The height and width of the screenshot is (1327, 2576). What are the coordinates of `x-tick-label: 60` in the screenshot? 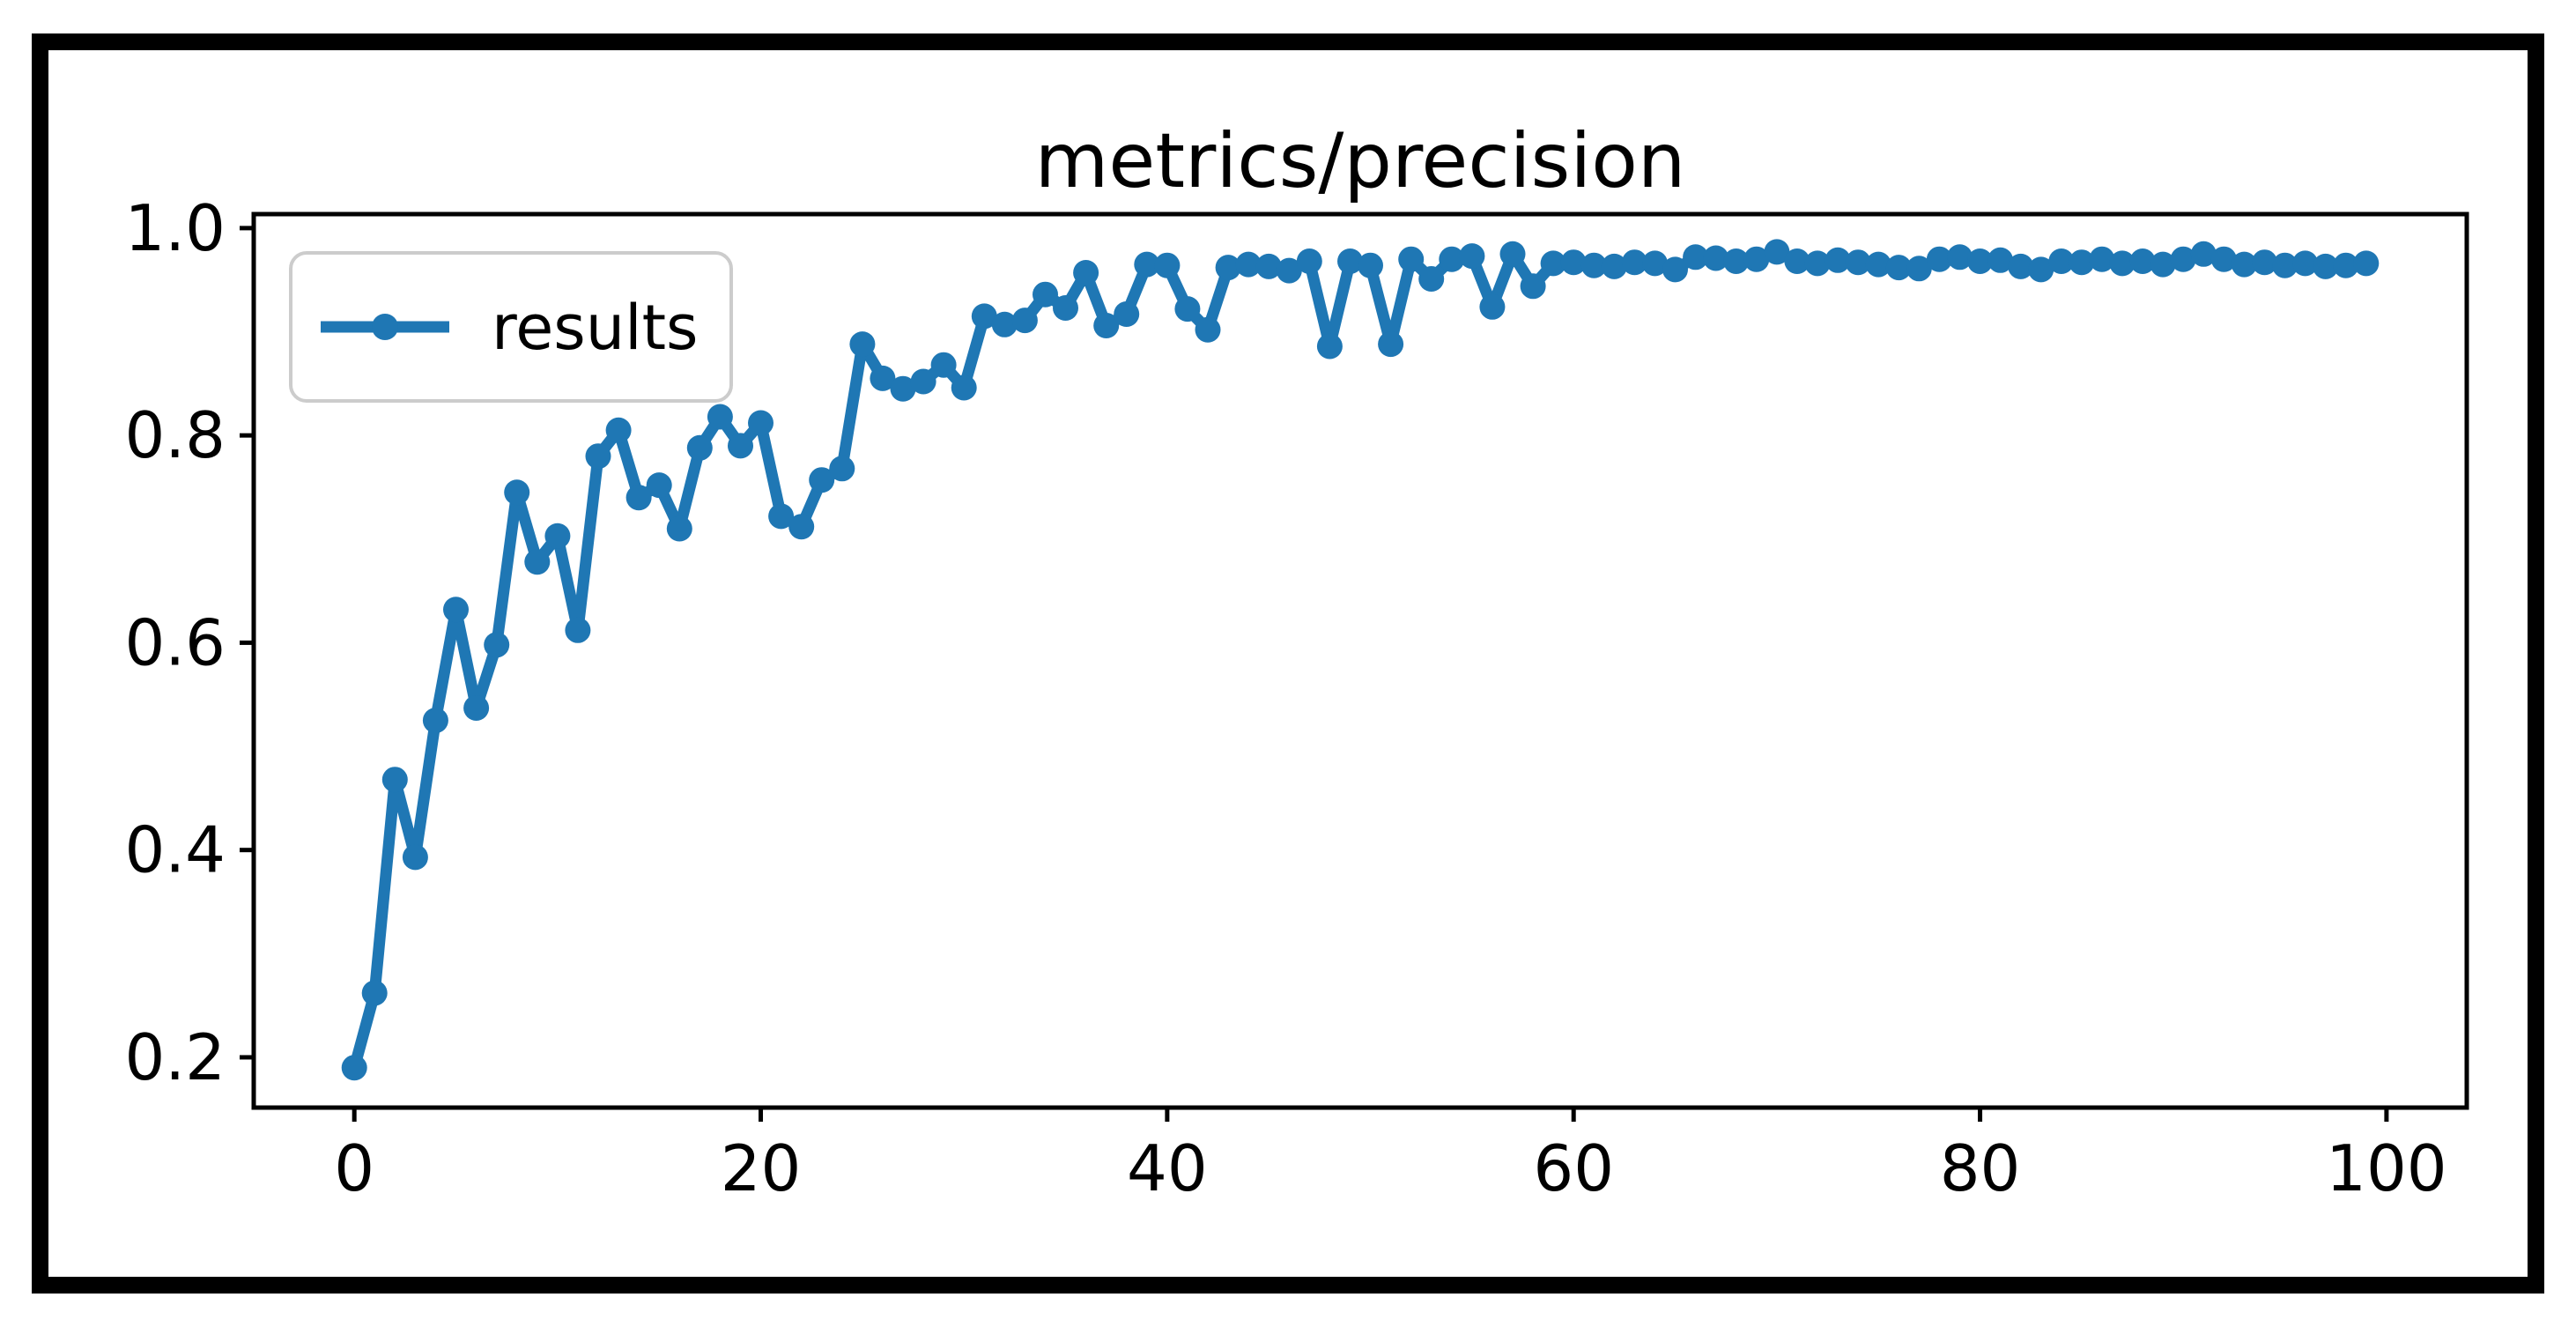 It's located at (1574, 1168).